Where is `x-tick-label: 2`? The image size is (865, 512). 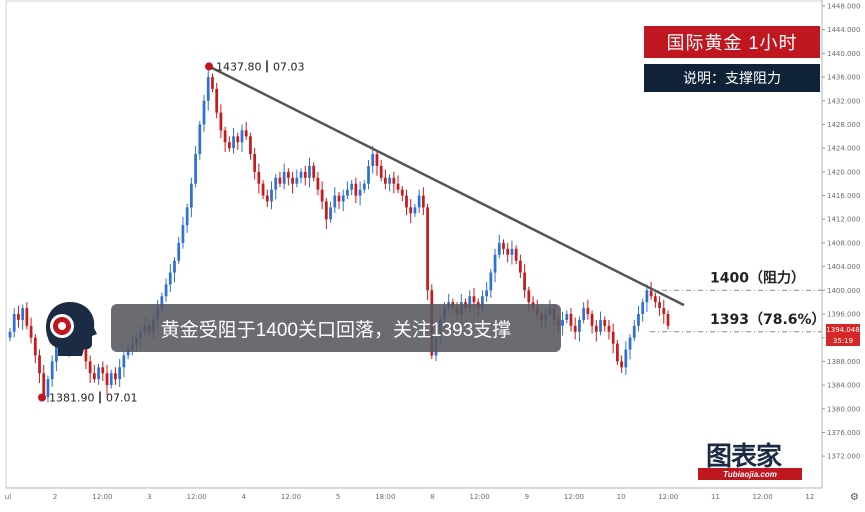 x-tick-label: 2 is located at coordinates (55, 497).